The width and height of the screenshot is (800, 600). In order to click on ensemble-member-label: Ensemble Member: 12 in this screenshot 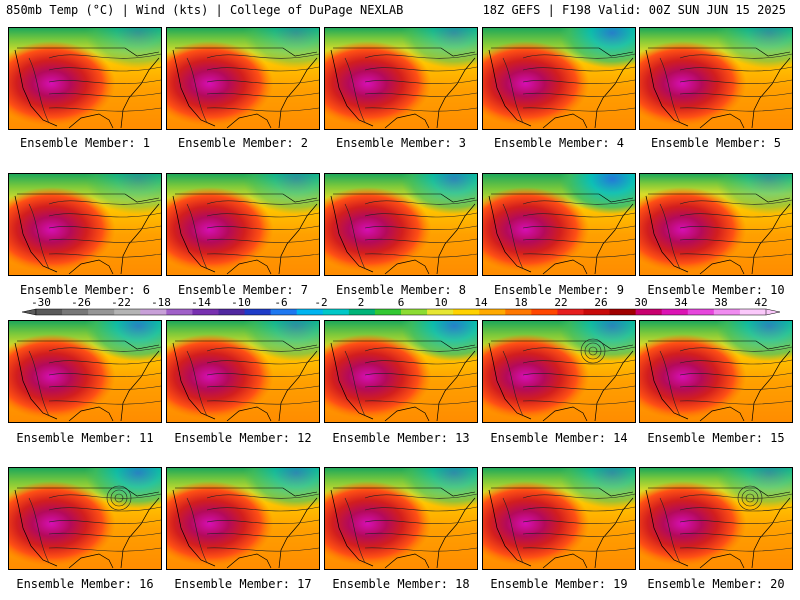, I will do `click(243, 438)`.